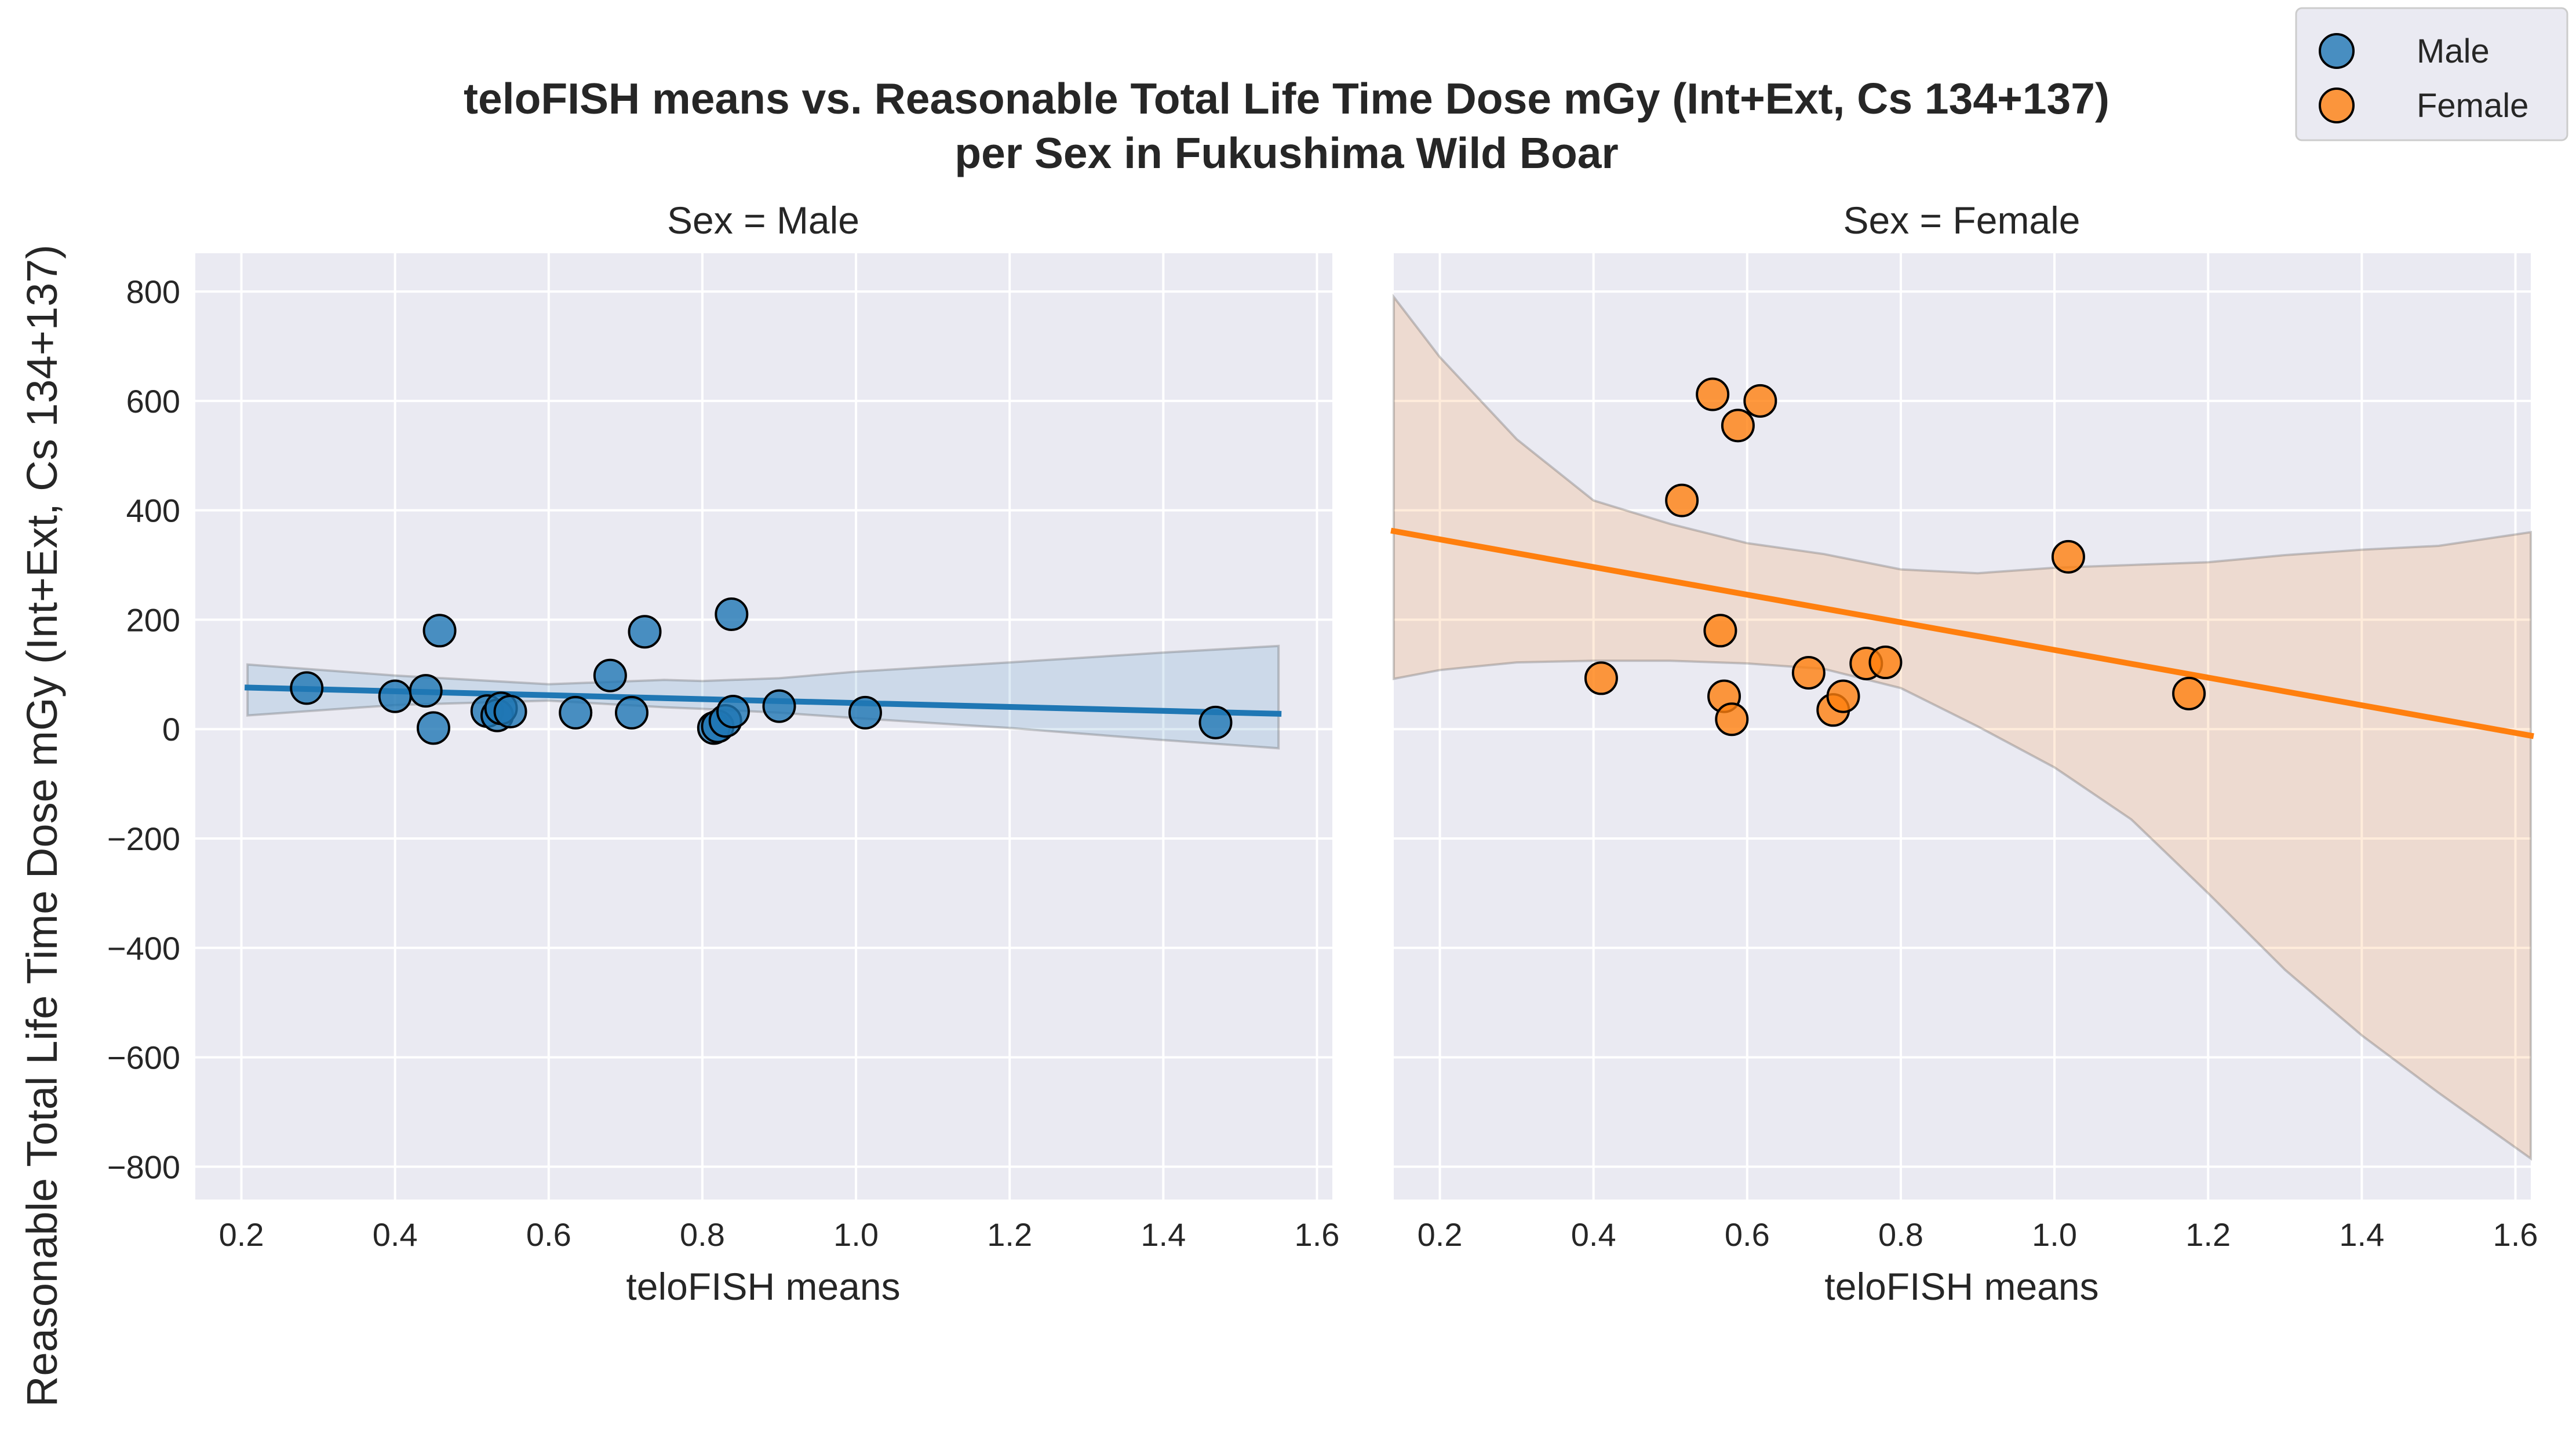  I want to click on y-tick-label: 800, so click(153, 292).